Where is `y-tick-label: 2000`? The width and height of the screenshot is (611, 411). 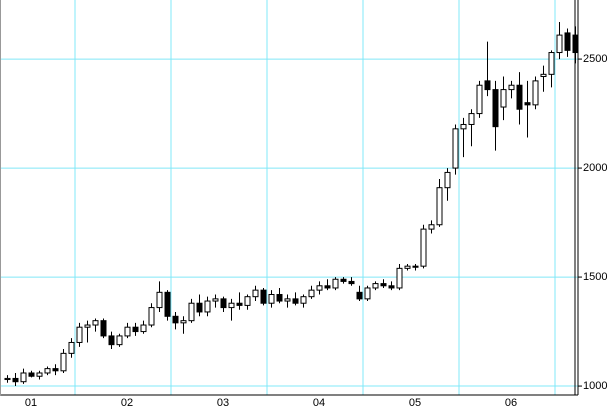
y-tick-label: 2000 is located at coordinates (595, 168).